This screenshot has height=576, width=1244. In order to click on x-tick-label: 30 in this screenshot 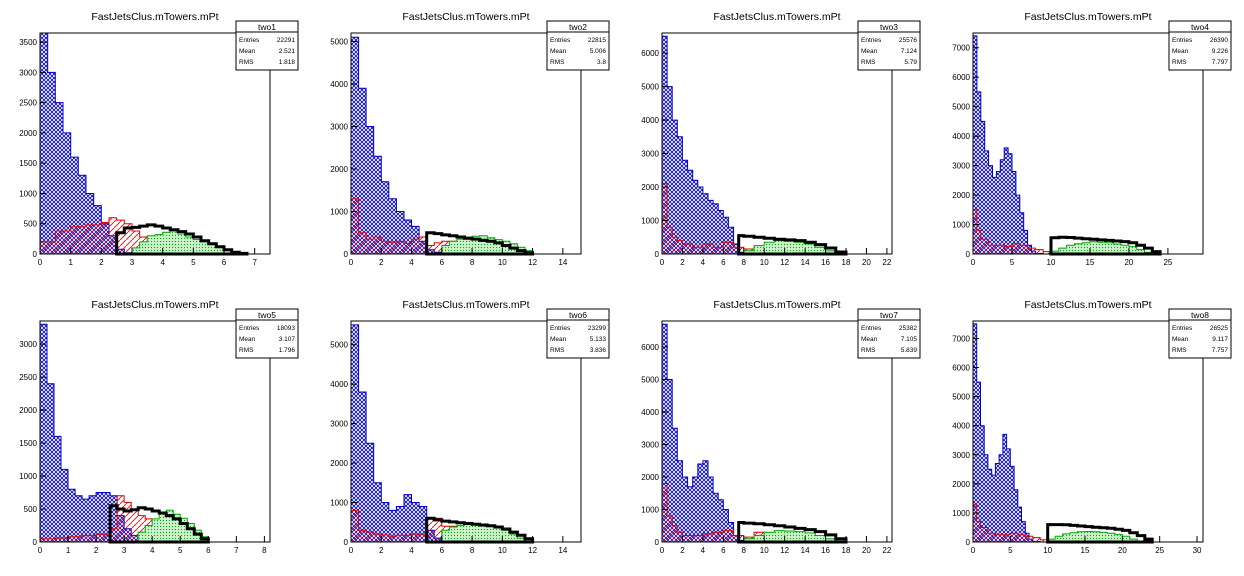, I will do `click(1197, 550)`.